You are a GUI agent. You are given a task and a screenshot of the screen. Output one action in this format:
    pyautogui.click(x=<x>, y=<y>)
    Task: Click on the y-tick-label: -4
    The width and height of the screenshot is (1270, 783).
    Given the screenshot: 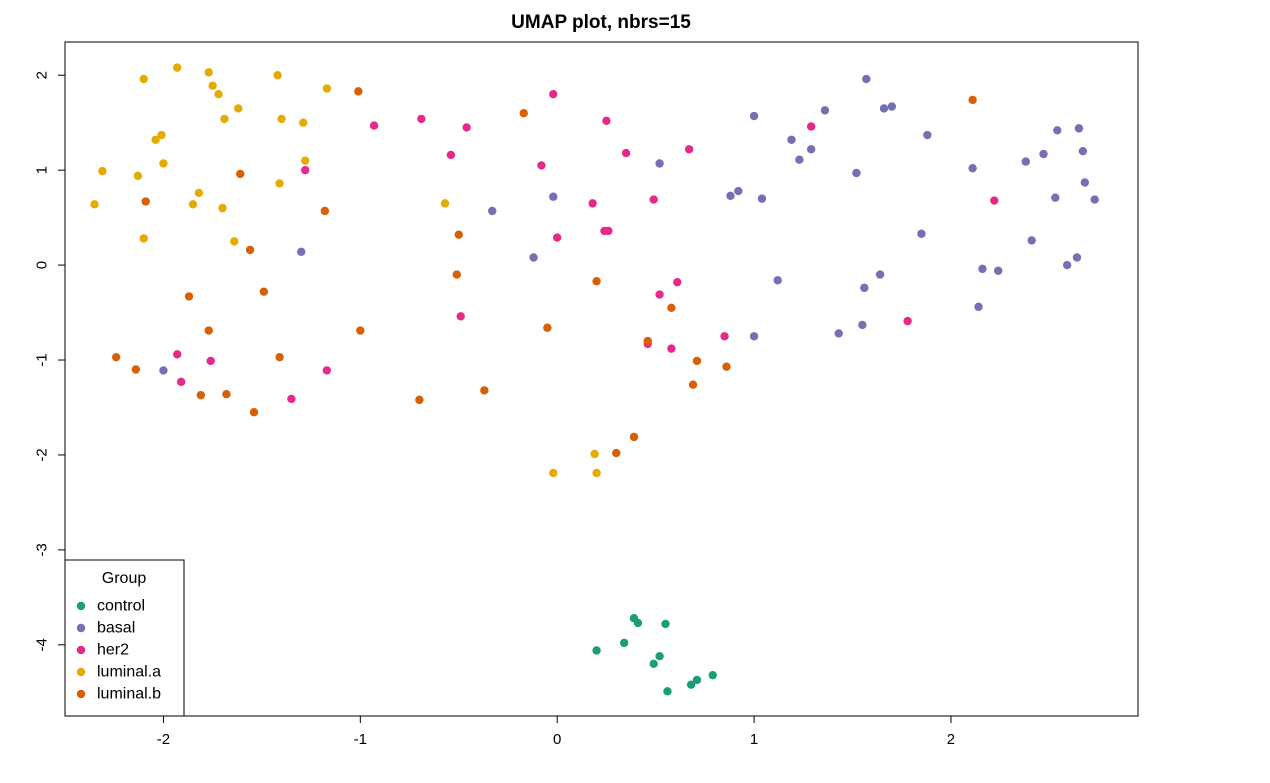 What is the action you would take?
    pyautogui.click(x=42, y=644)
    